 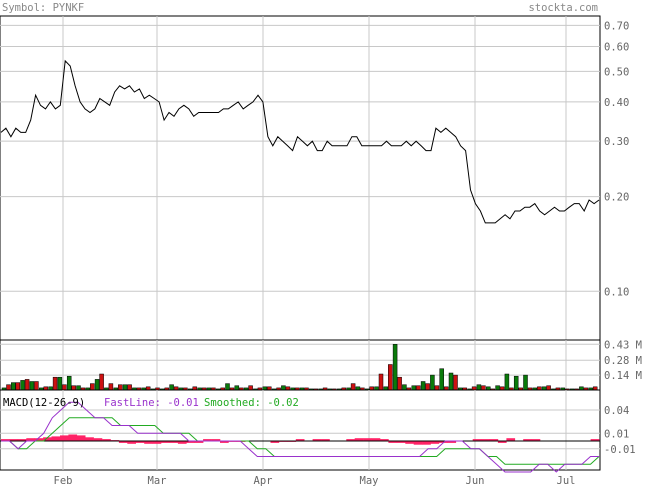 I want to click on macd-y-axis: 0.04 0.01 -0.01, so click(x=620, y=430).